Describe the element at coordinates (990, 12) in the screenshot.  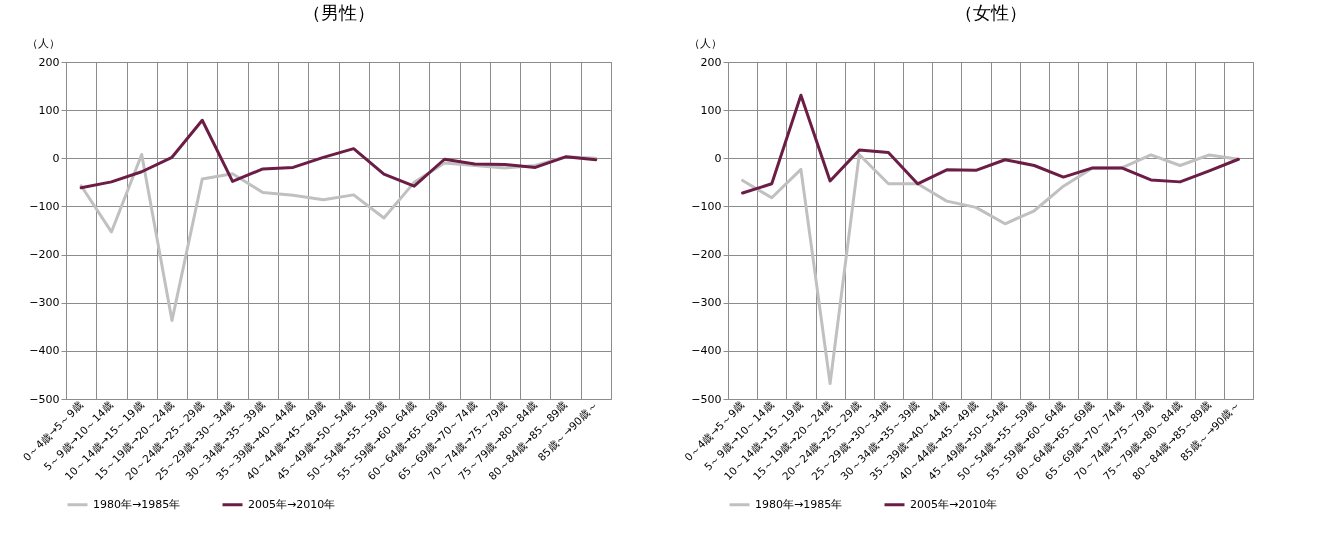
I see `chart-title: （女性）` at that location.